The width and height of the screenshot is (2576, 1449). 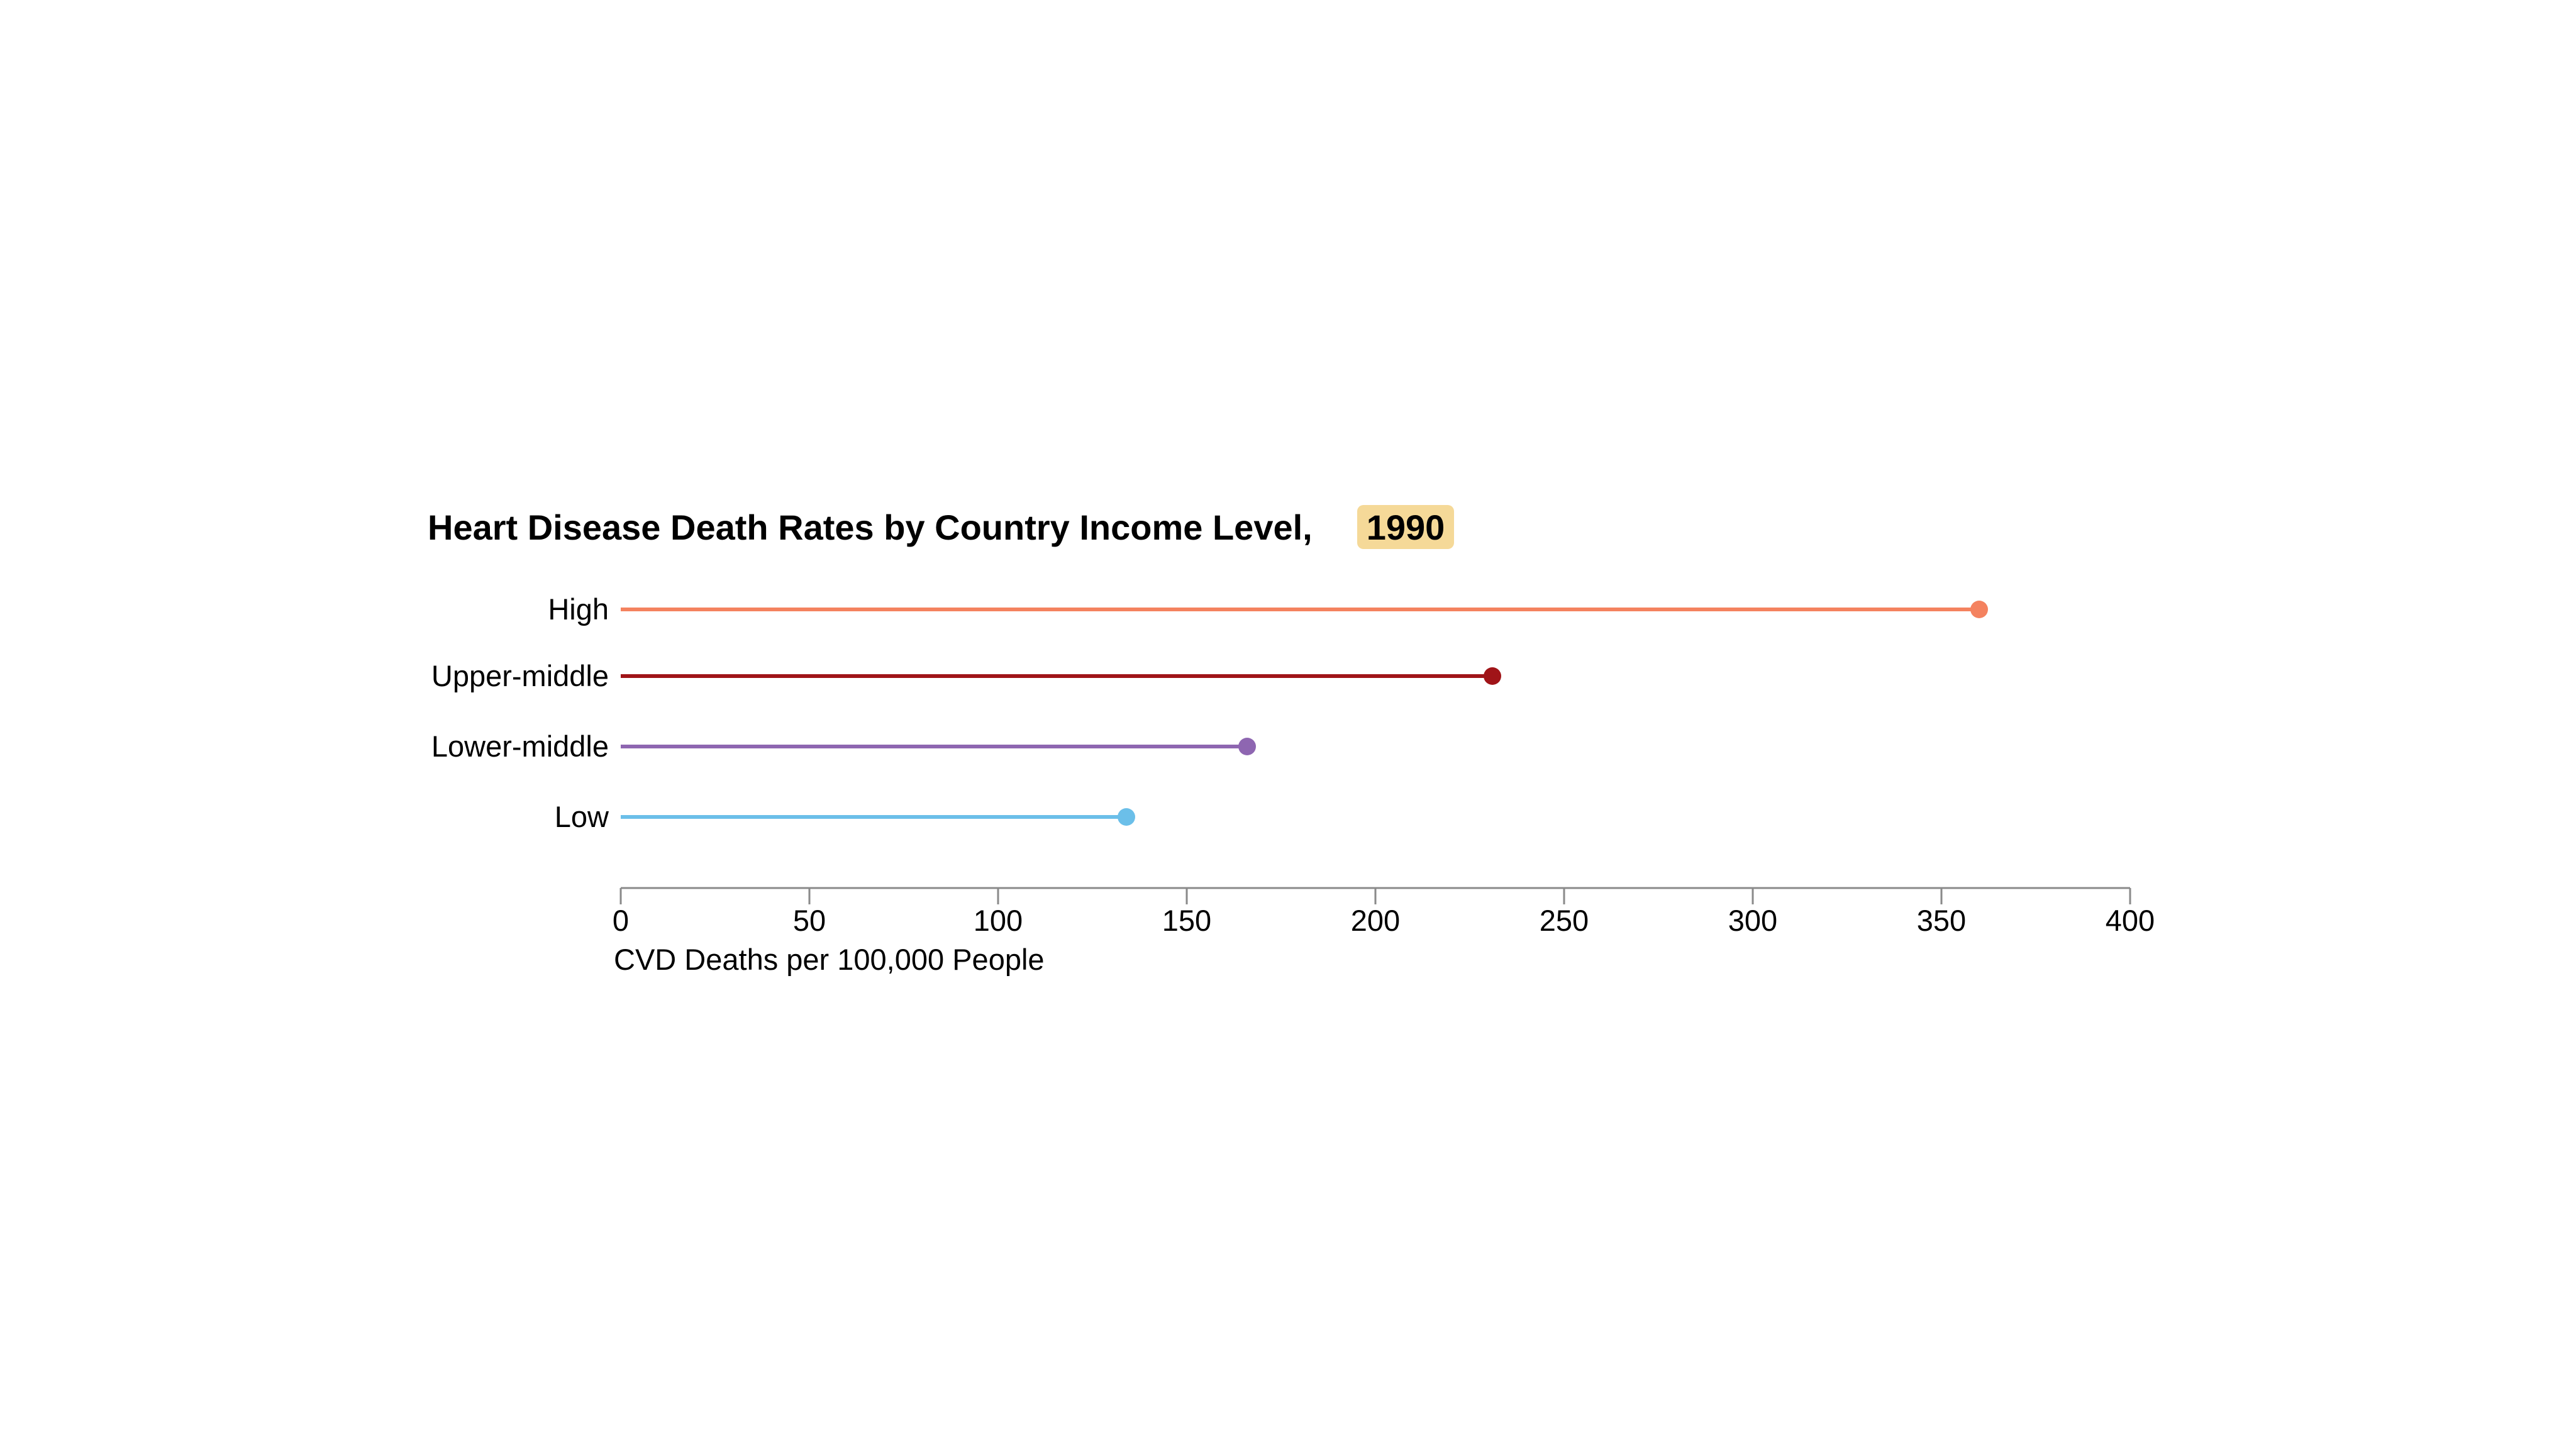 I want to click on x-tick-label: 300, so click(x=1752, y=920).